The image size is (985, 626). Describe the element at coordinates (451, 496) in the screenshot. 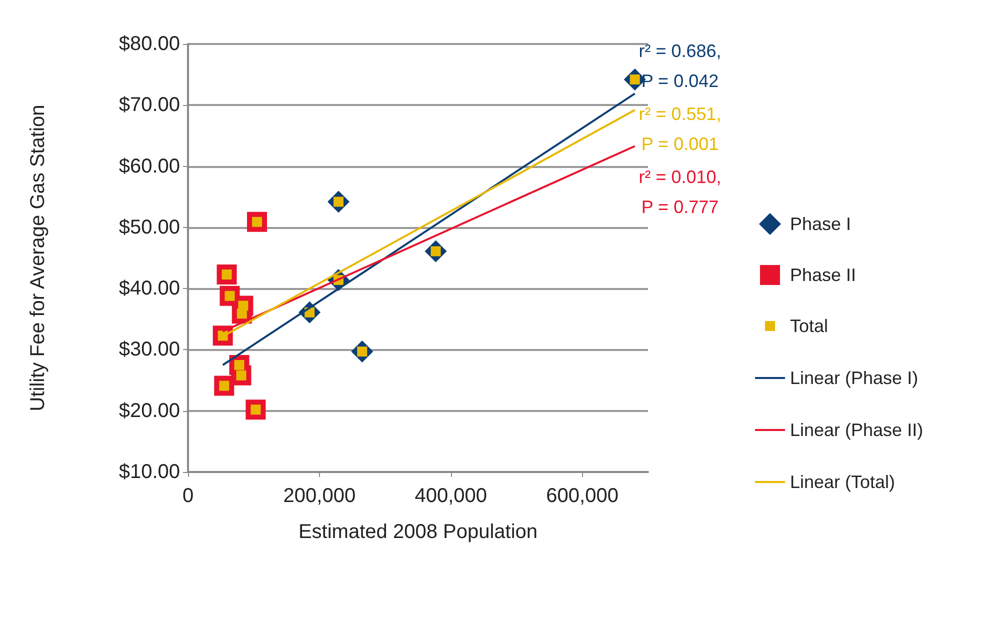

I see `x-tick-label: 400,000` at that location.